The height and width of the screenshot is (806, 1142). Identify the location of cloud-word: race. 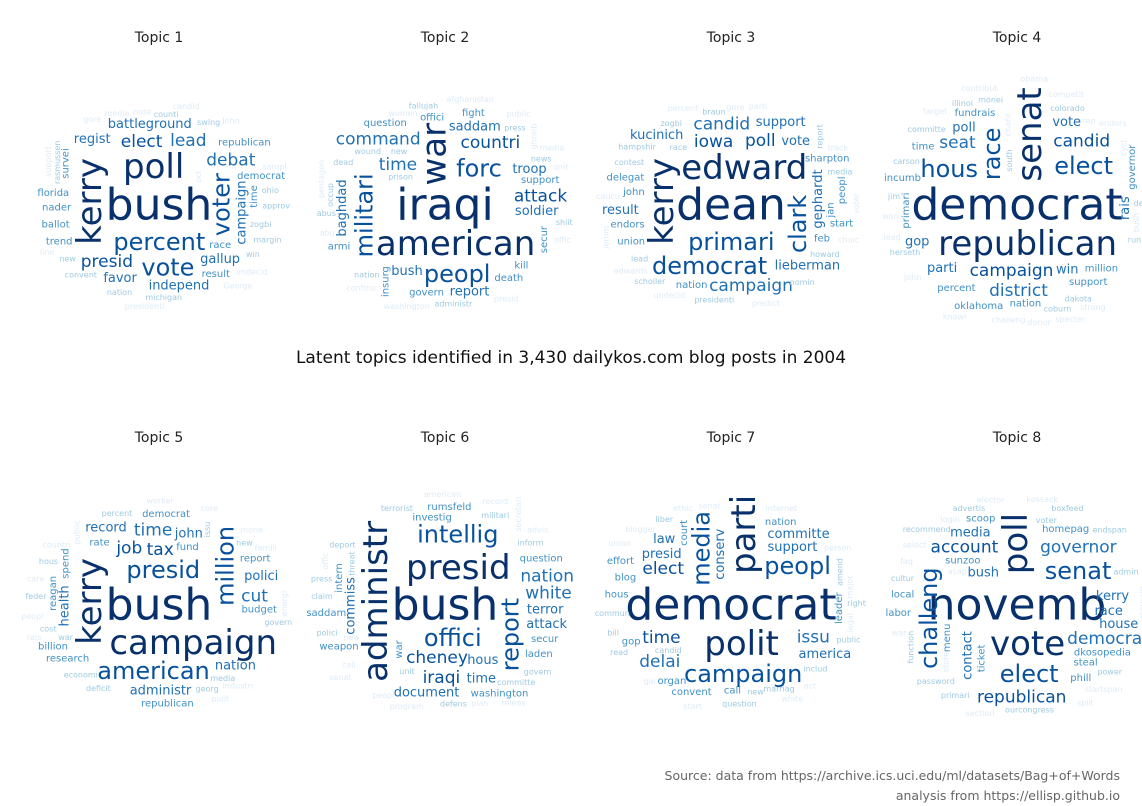
(992, 154).